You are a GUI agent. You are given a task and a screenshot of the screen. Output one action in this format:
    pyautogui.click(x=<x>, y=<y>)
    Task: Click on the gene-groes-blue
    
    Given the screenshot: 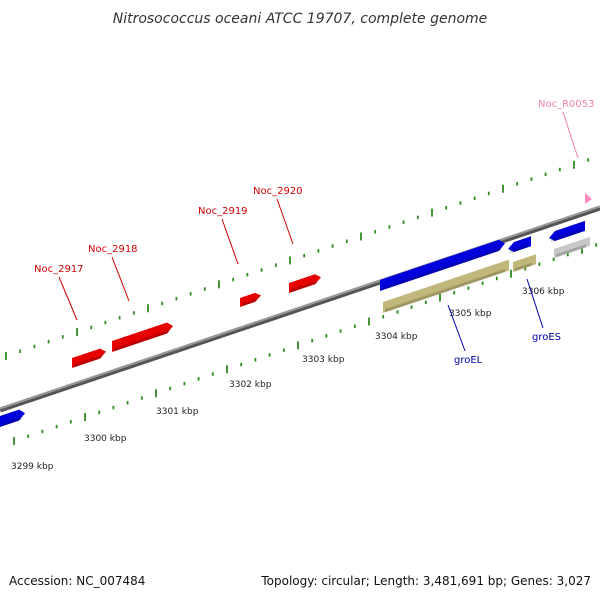 What is the action you would take?
    pyautogui.click(x=519, y=245)
    